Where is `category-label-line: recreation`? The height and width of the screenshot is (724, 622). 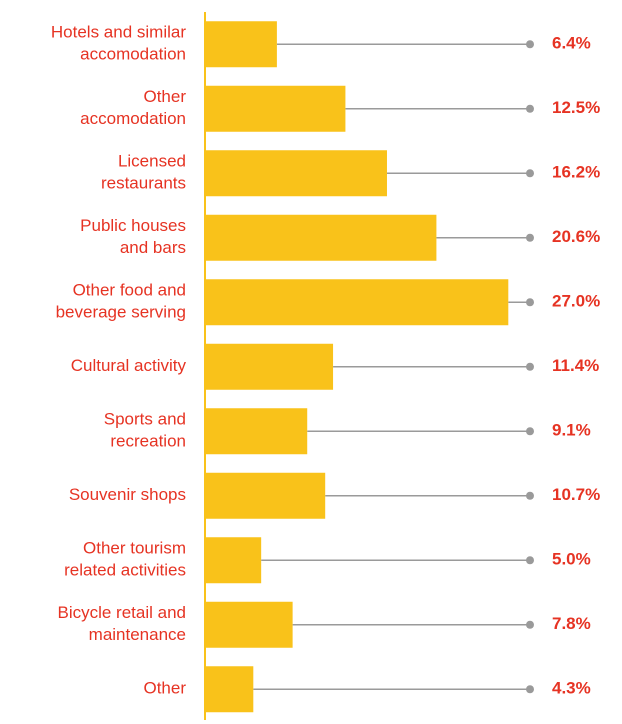
category-label-line: recreation is located at coordinates (148, 441).